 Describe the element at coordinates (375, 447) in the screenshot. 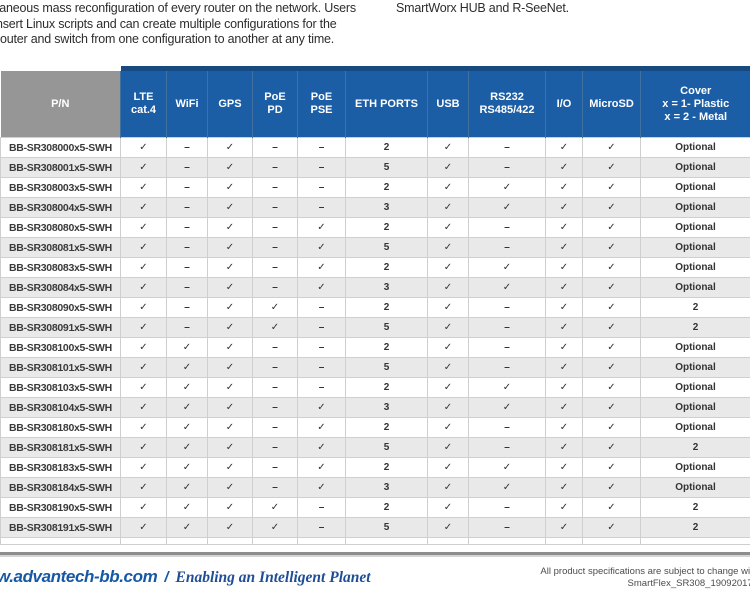

I see `table-row: BB-SR308181x5-SWH ✓ ✓ ✓ – ✓ 5 ✓ – ✓ ✓ 2` at that location.